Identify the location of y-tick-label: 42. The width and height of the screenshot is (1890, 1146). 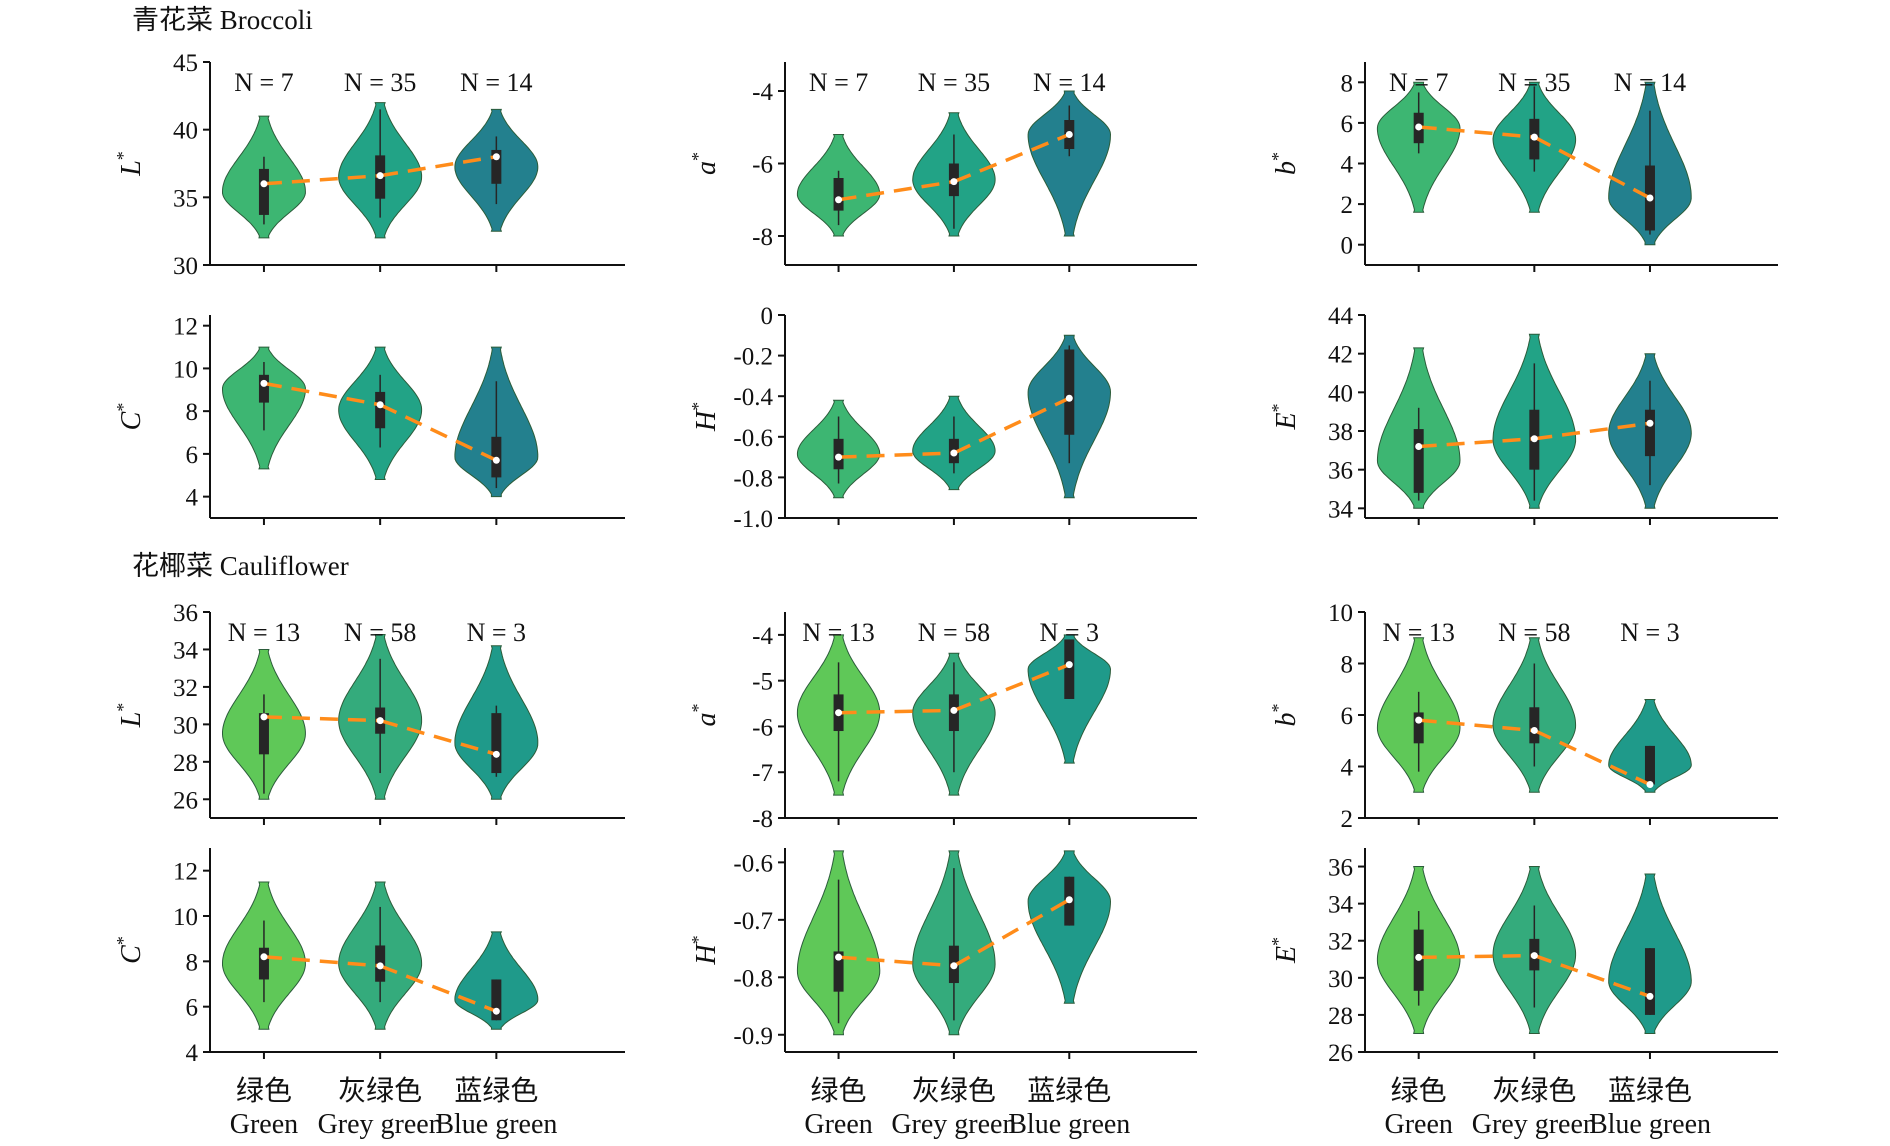
(1340, 355).